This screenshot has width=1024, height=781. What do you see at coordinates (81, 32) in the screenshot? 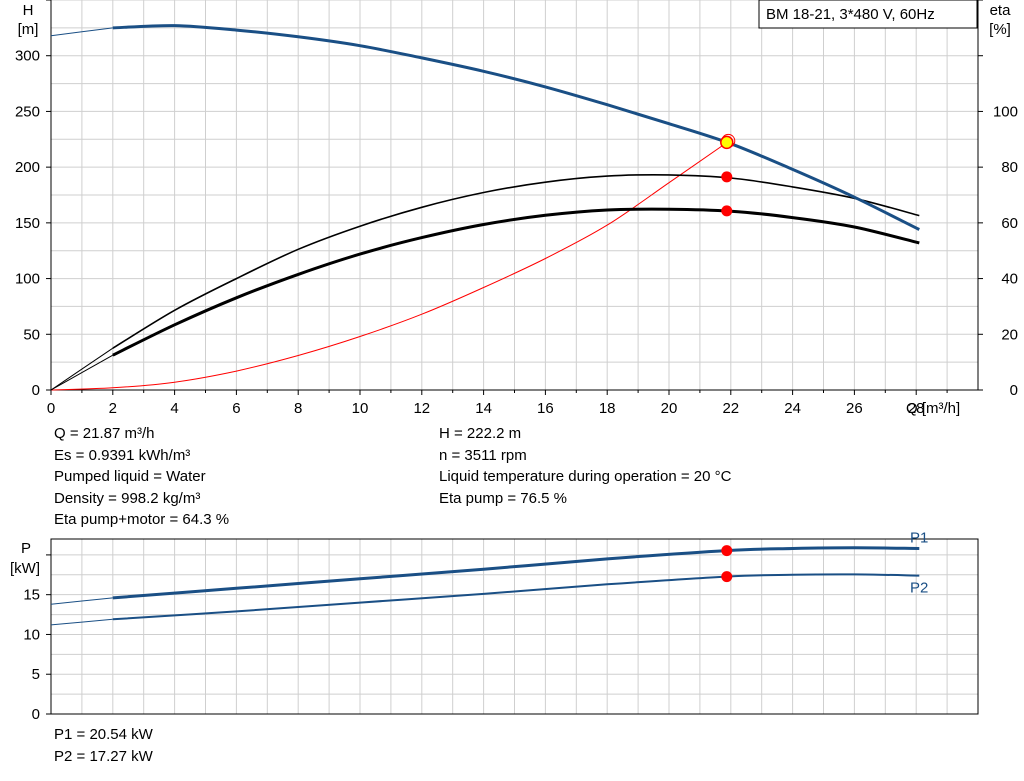
I see `head-curve-extension` at bounding box center [81, 32].